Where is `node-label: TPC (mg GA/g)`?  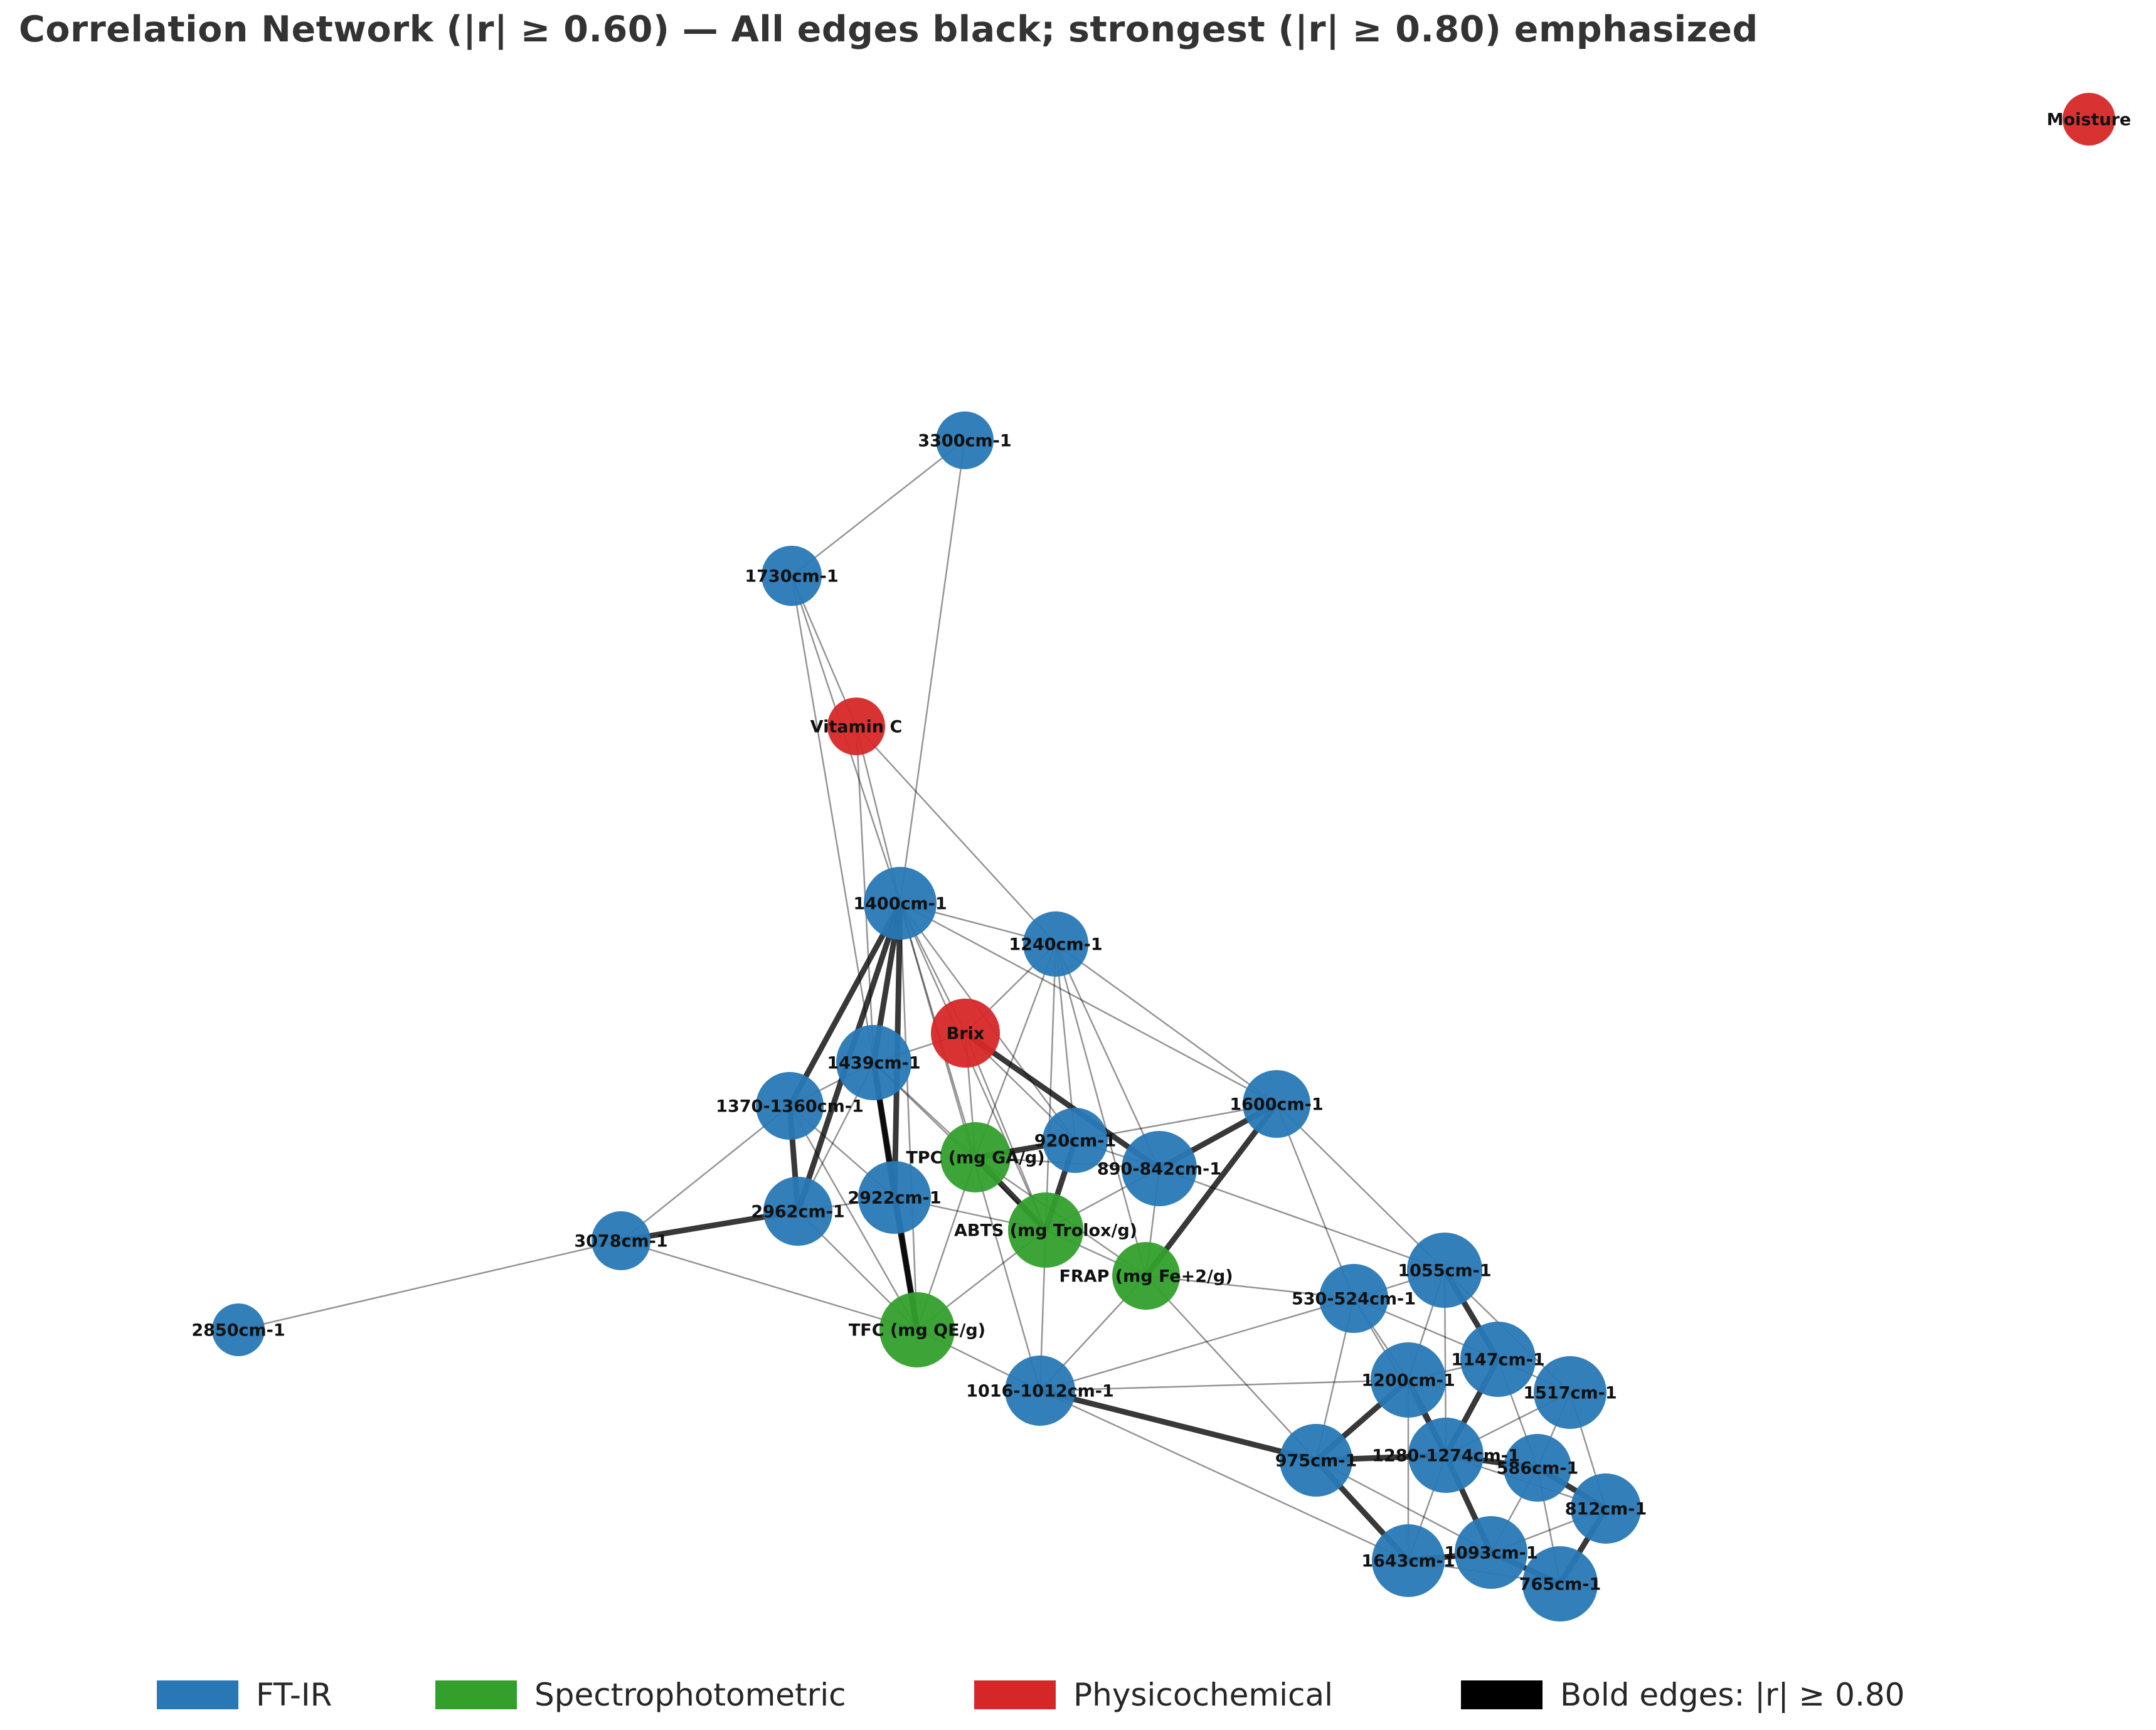 node-label: TPC (mg GA/g) is located at coordinates (975, 1158).